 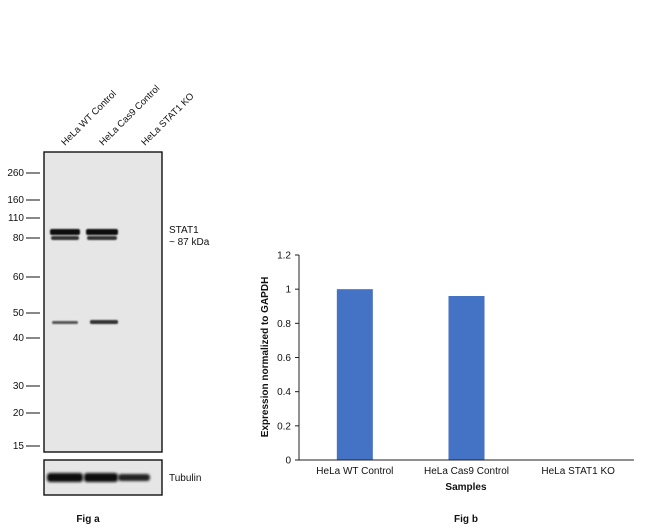 I want to click on y-tick-label: 0.4, so click(x=284, y=392).